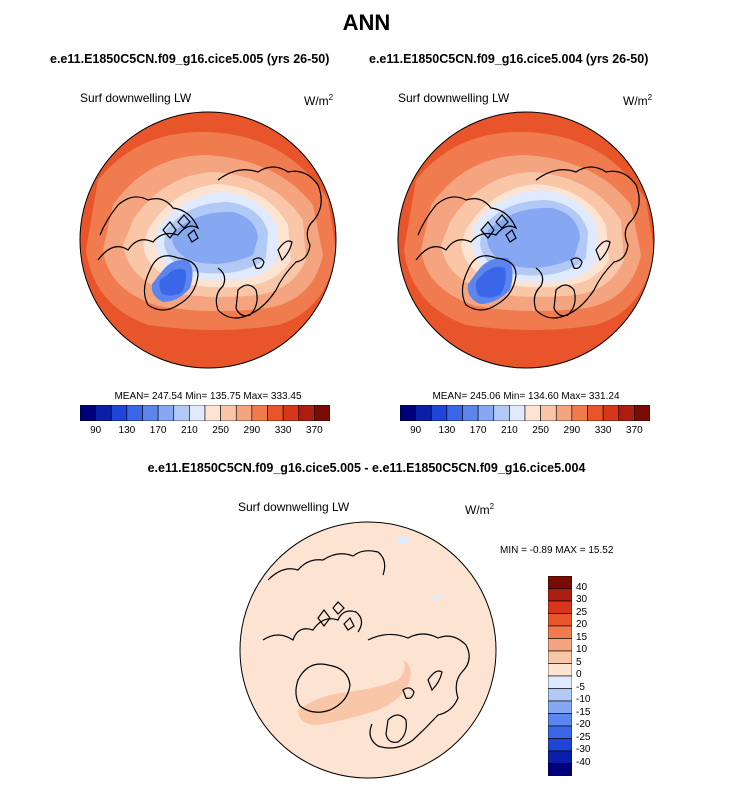 The width and height of the screenshot is (733, 788). What do you see at coordinates (526, 396) in the screenshot?
I see `panel-b-stats: MEAN= 245.06 Min= 134.60 Max= 331.24` at bounding box center [526, 396].